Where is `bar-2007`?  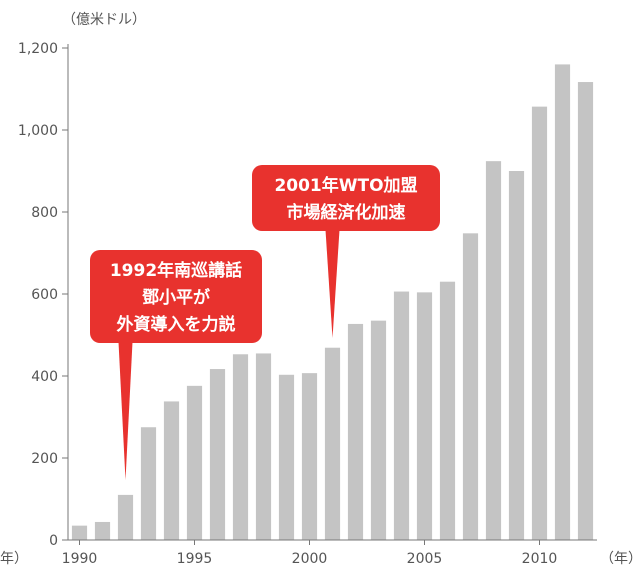 bar-2007 is located at coordinates (470, 386).